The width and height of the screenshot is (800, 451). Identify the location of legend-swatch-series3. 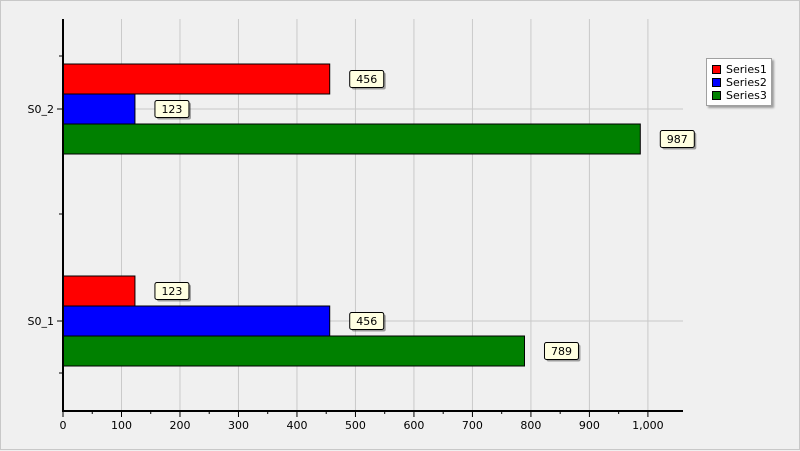
(716, 95).